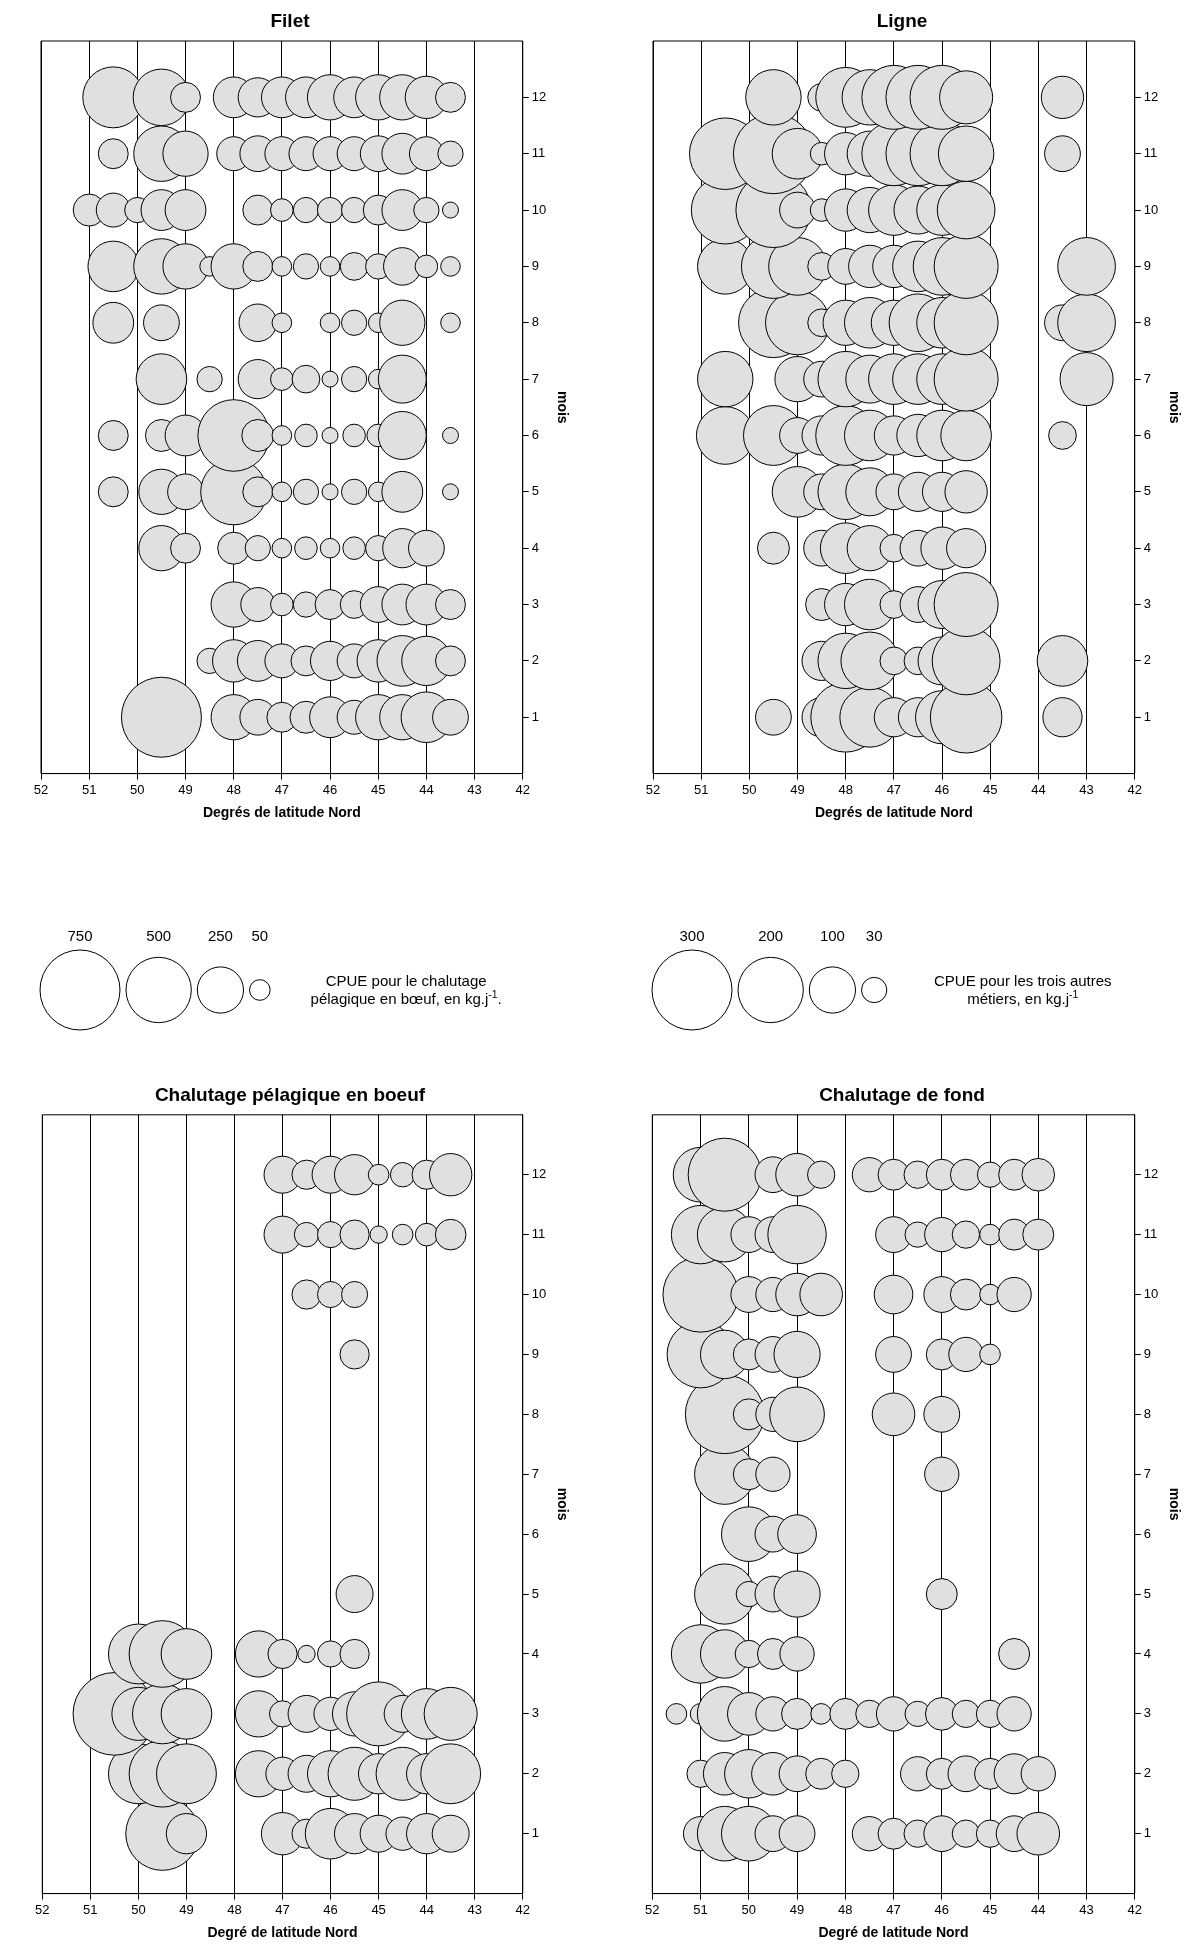 This screenshot has height=1955, width=1192. What do you see at coordinates (159, 935) in the screenshot?
I see `legend-label: 500` at bounding box center [159, 935].